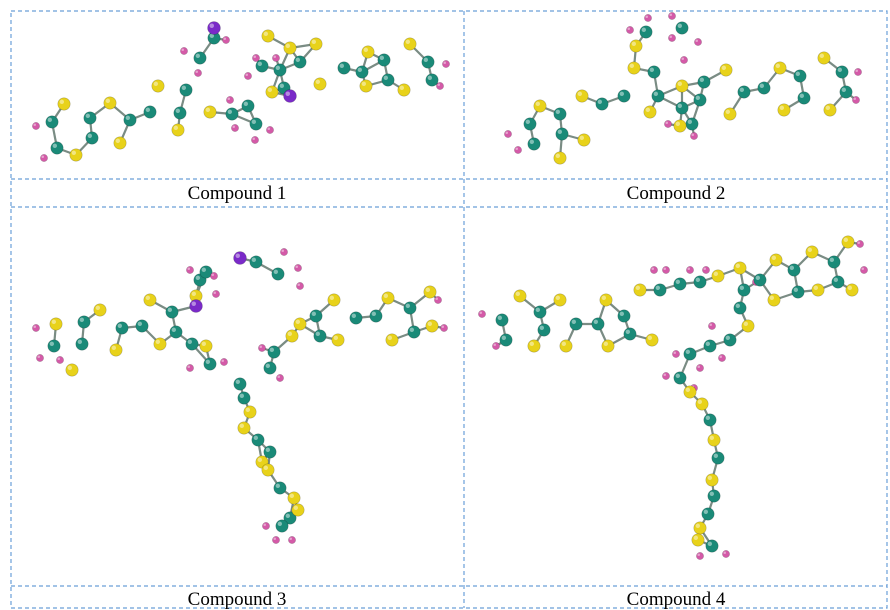 The image size is (890, 610). What do you see at coordinates (214, 28) in the screenshot?
I see `iodine-atom` at bounding box center [214, 28].